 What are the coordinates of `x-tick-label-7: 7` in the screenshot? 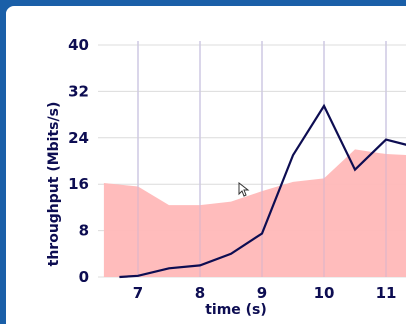 It's located at (138, 293).